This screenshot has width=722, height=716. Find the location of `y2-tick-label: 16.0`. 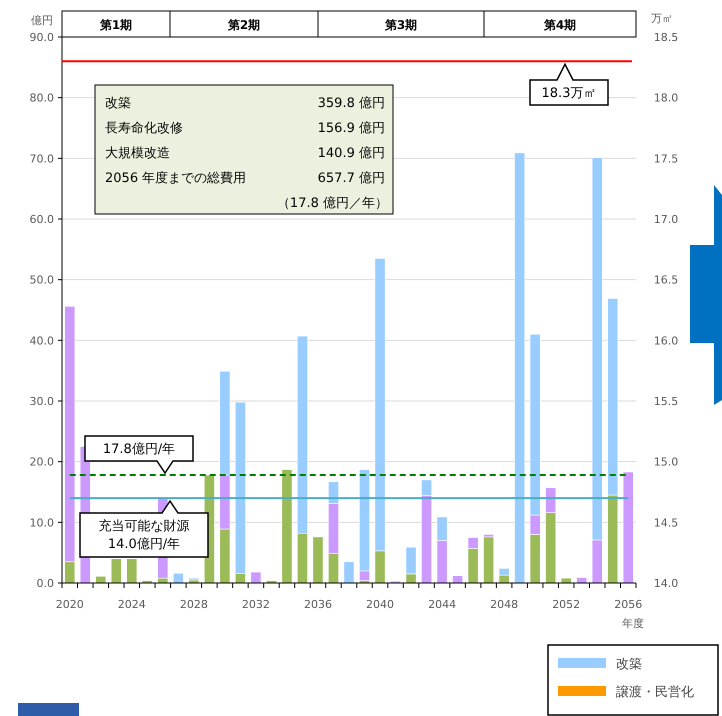

y2-tick-label: 16.0 is located at coordinates (666, 341).